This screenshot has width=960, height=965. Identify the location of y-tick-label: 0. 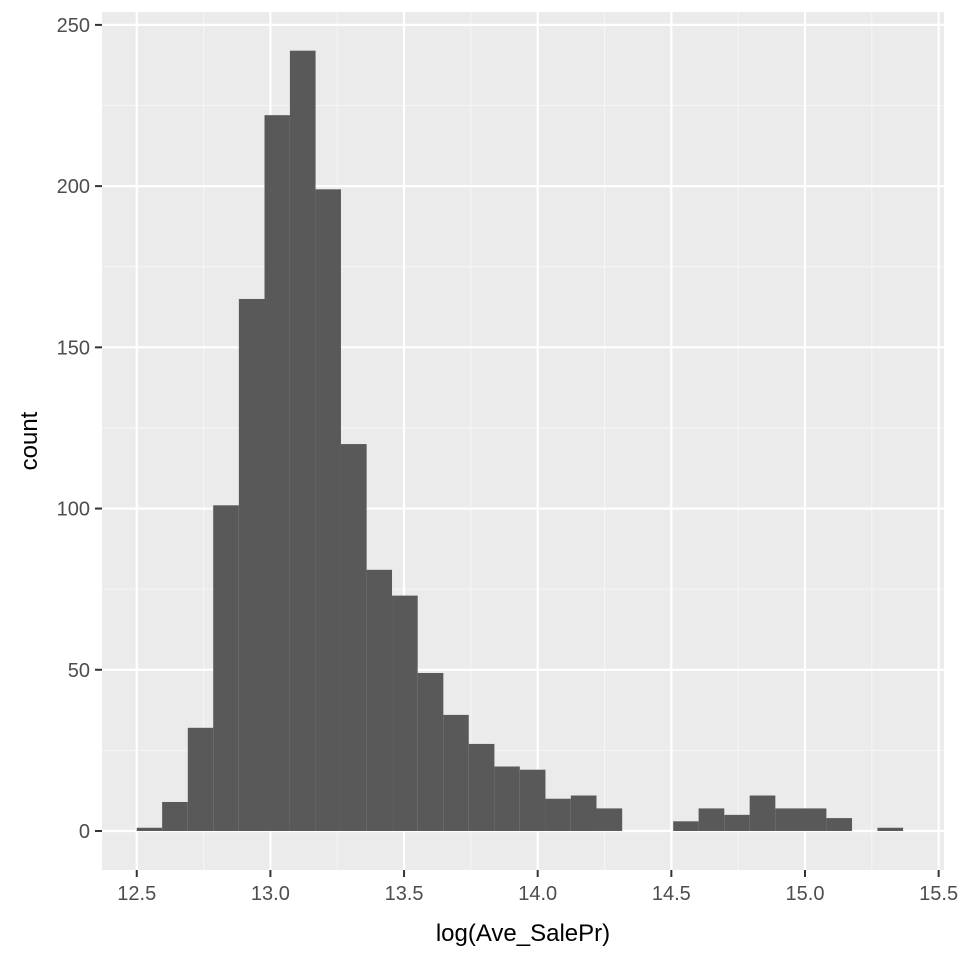
(84, 832).